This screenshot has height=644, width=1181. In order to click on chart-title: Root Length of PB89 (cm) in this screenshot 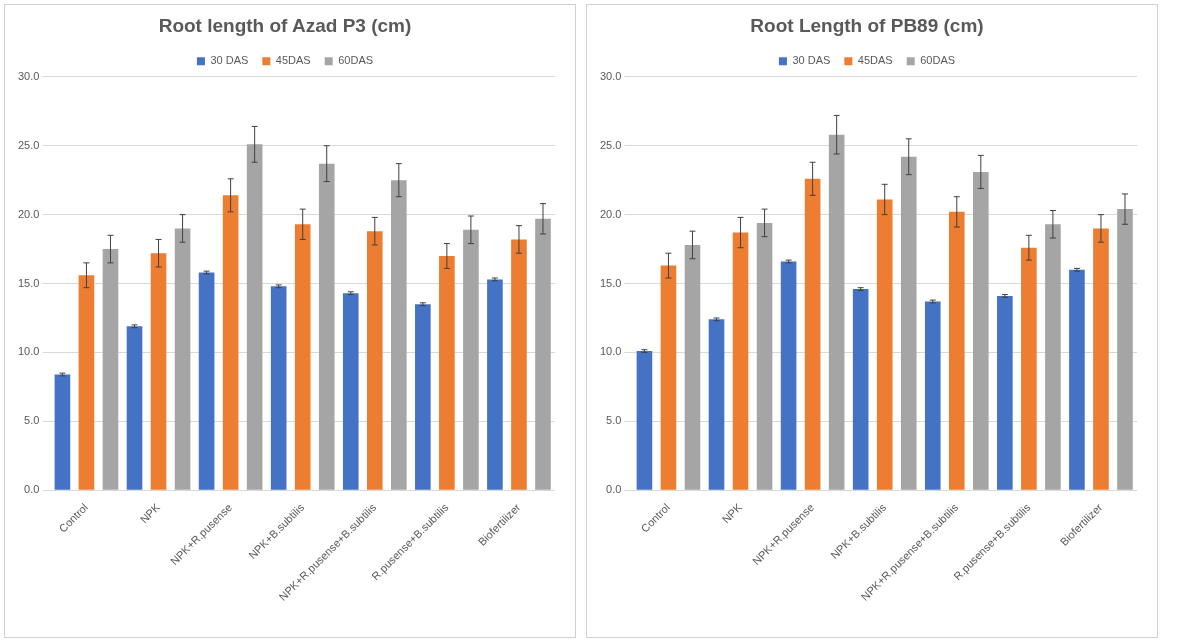, I will do `click(867, 25)`.